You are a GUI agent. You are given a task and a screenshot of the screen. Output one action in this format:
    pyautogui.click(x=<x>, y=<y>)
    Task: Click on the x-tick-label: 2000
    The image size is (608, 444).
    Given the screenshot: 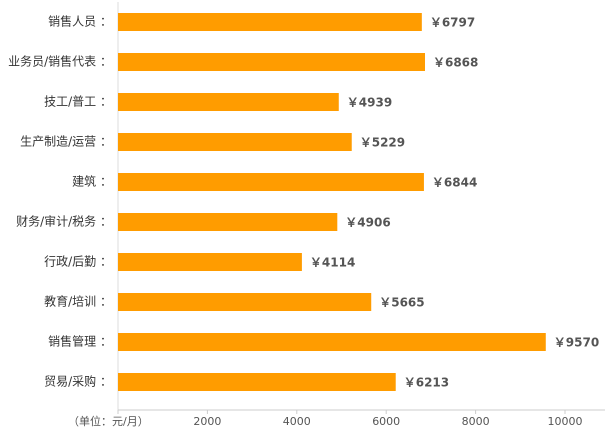 What is the action you would take?
    pyautogui.click(x=207, y=421)
    